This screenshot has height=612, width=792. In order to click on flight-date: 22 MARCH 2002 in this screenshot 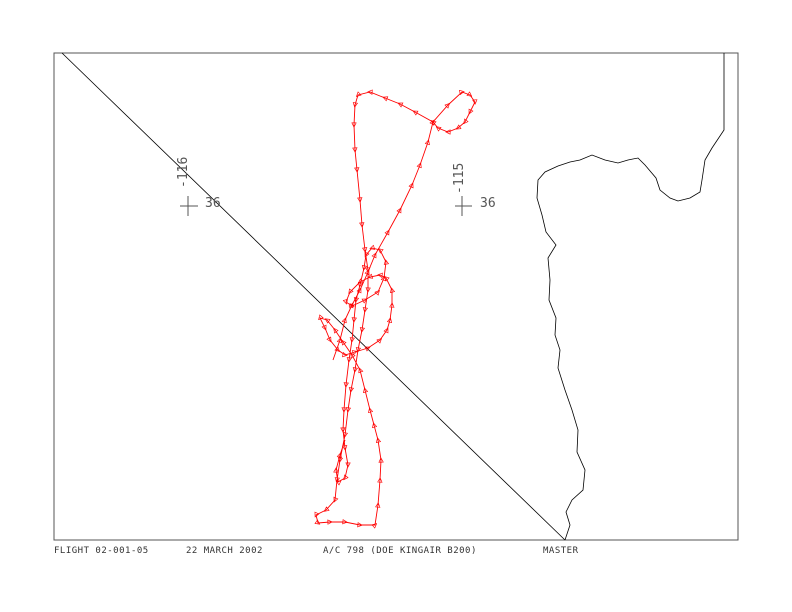, I will do `click(224, 551)`.